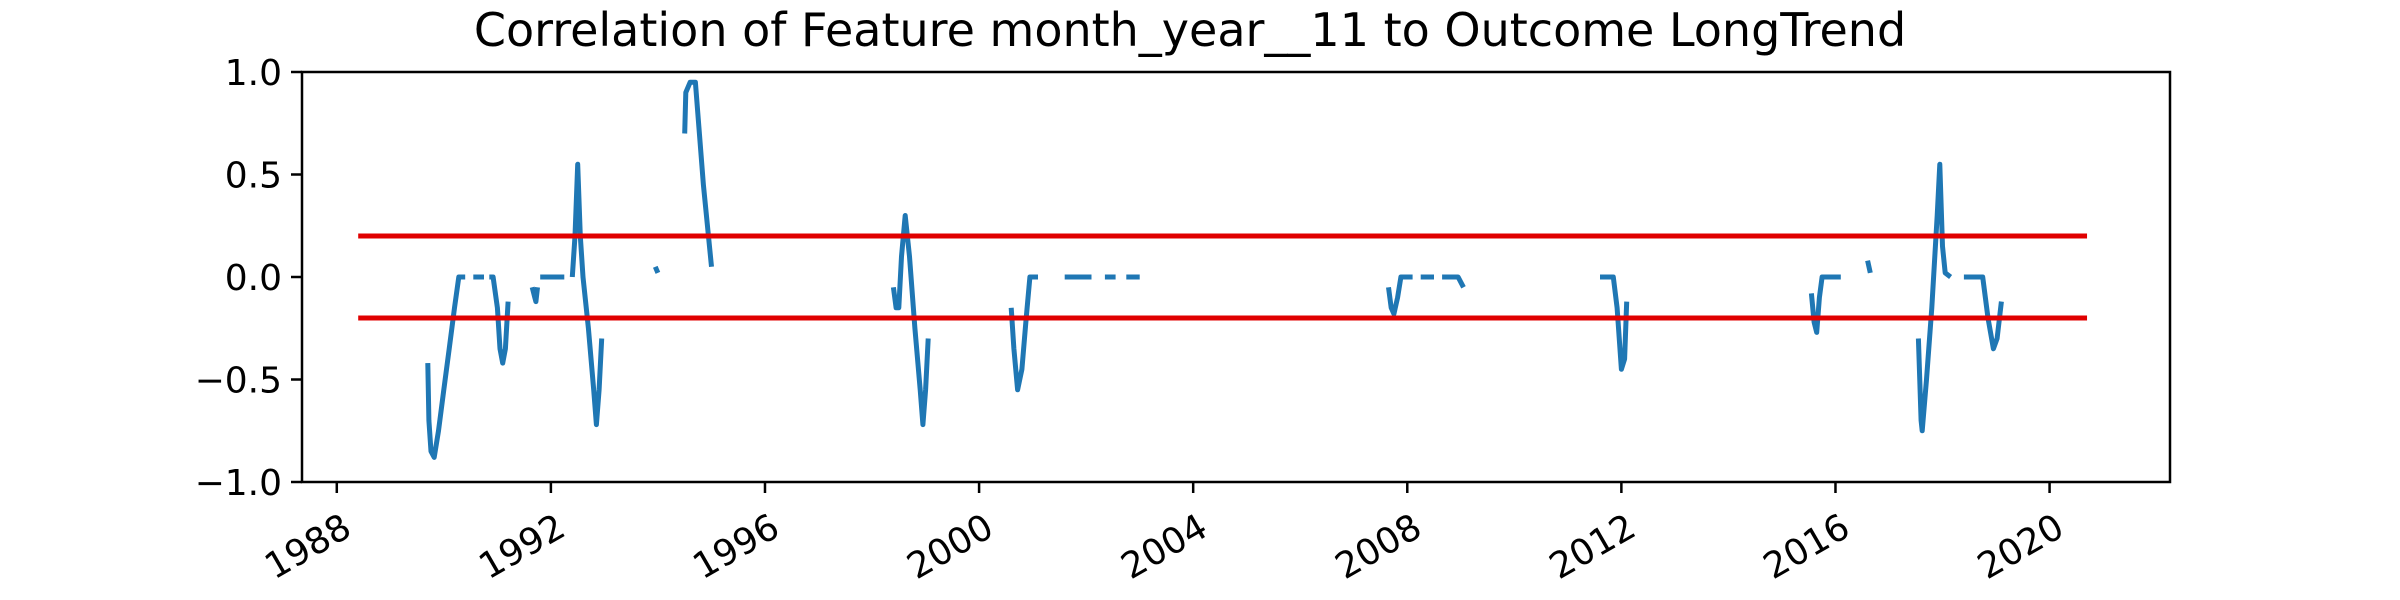 This screenshot has width=2400, height=600. I want to click on x-tick-label: 2008, so click(1379, 546).